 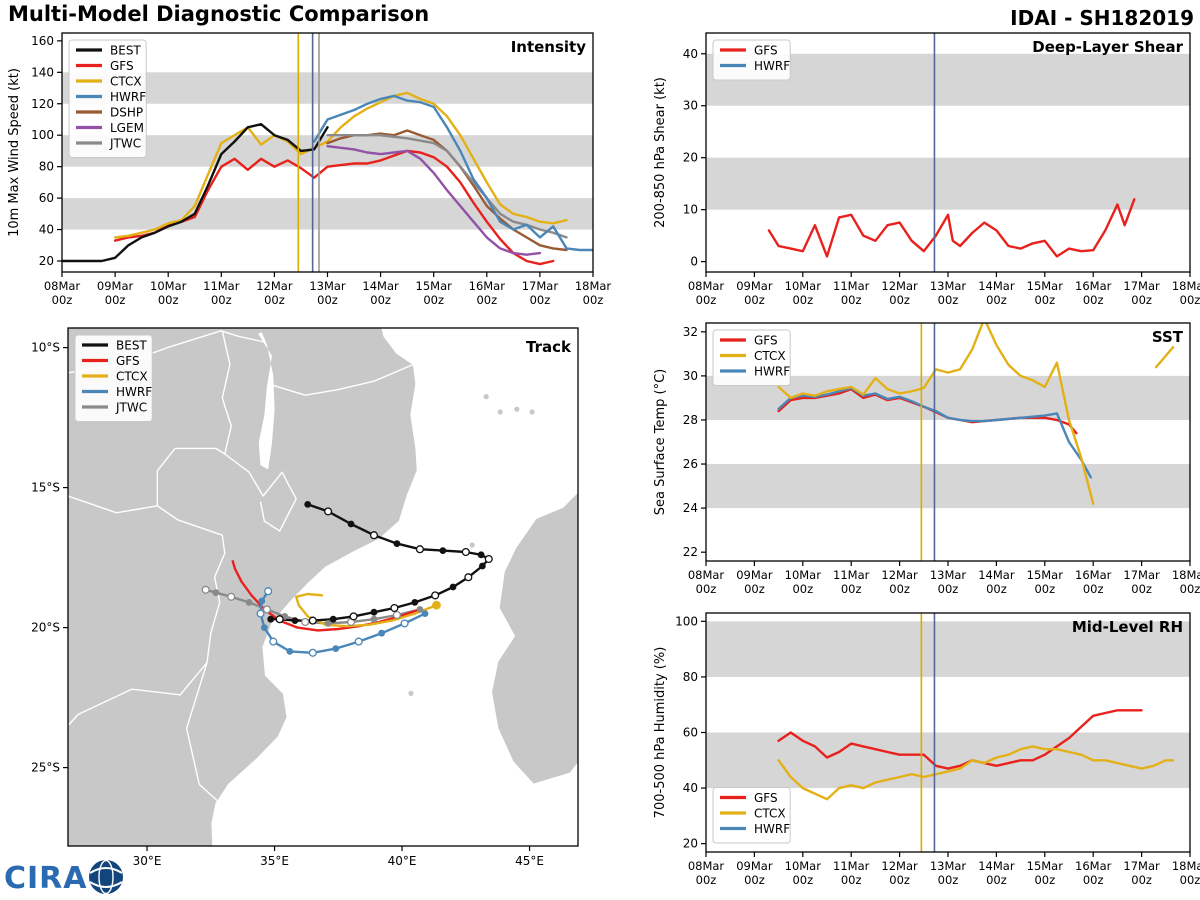 What do you see at coordinates (948, 286) in the screenshot?
I see `svg-text: 13Mar` at bounding box center [948, 286].